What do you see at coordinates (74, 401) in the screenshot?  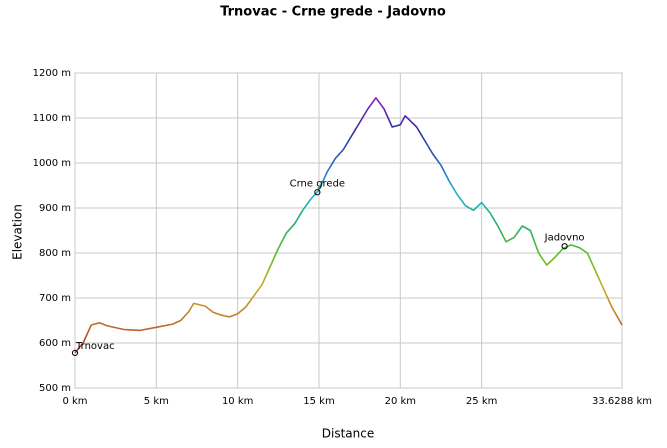 I see `x-tick-label: 0 km` at bounding box center [74, 401].